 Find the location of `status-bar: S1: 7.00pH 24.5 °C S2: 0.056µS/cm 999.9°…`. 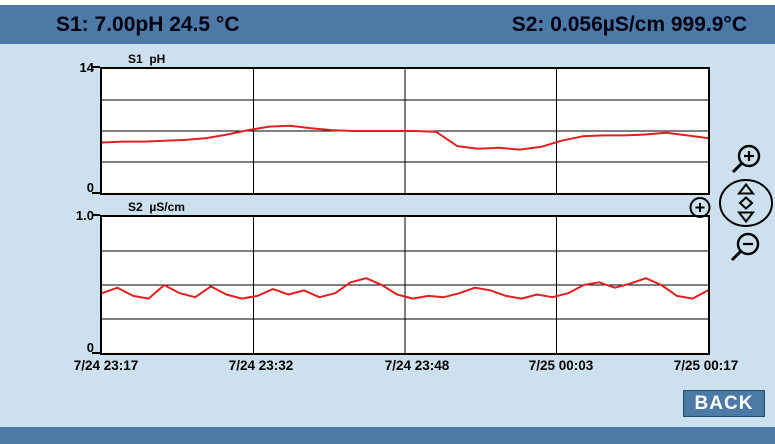

status-bar: S1: 7.00pH 24.5 °C S2: 0.056µS/cm 999.9°… is located at coordinates (387, 24).